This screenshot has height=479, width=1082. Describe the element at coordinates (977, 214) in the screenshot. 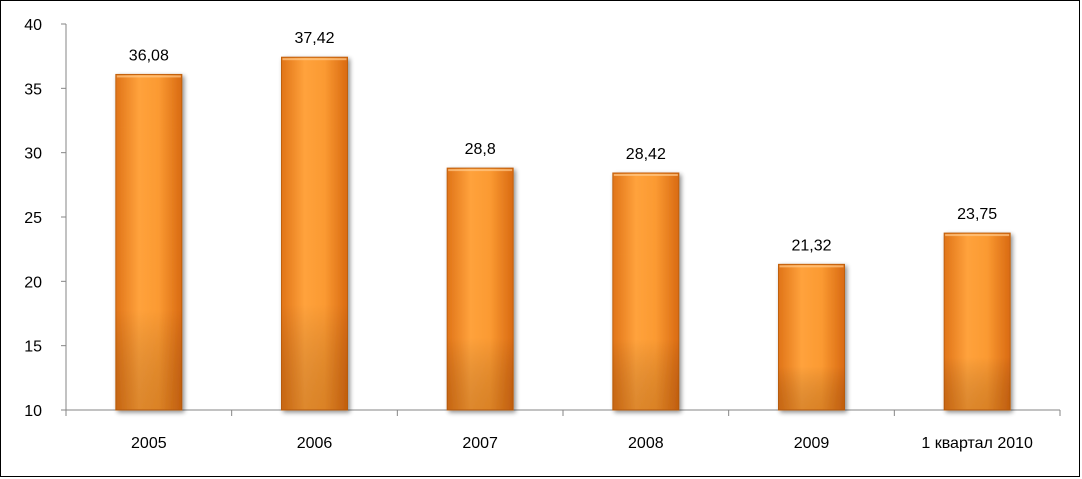

I see `data-label: 23,75` at that location.